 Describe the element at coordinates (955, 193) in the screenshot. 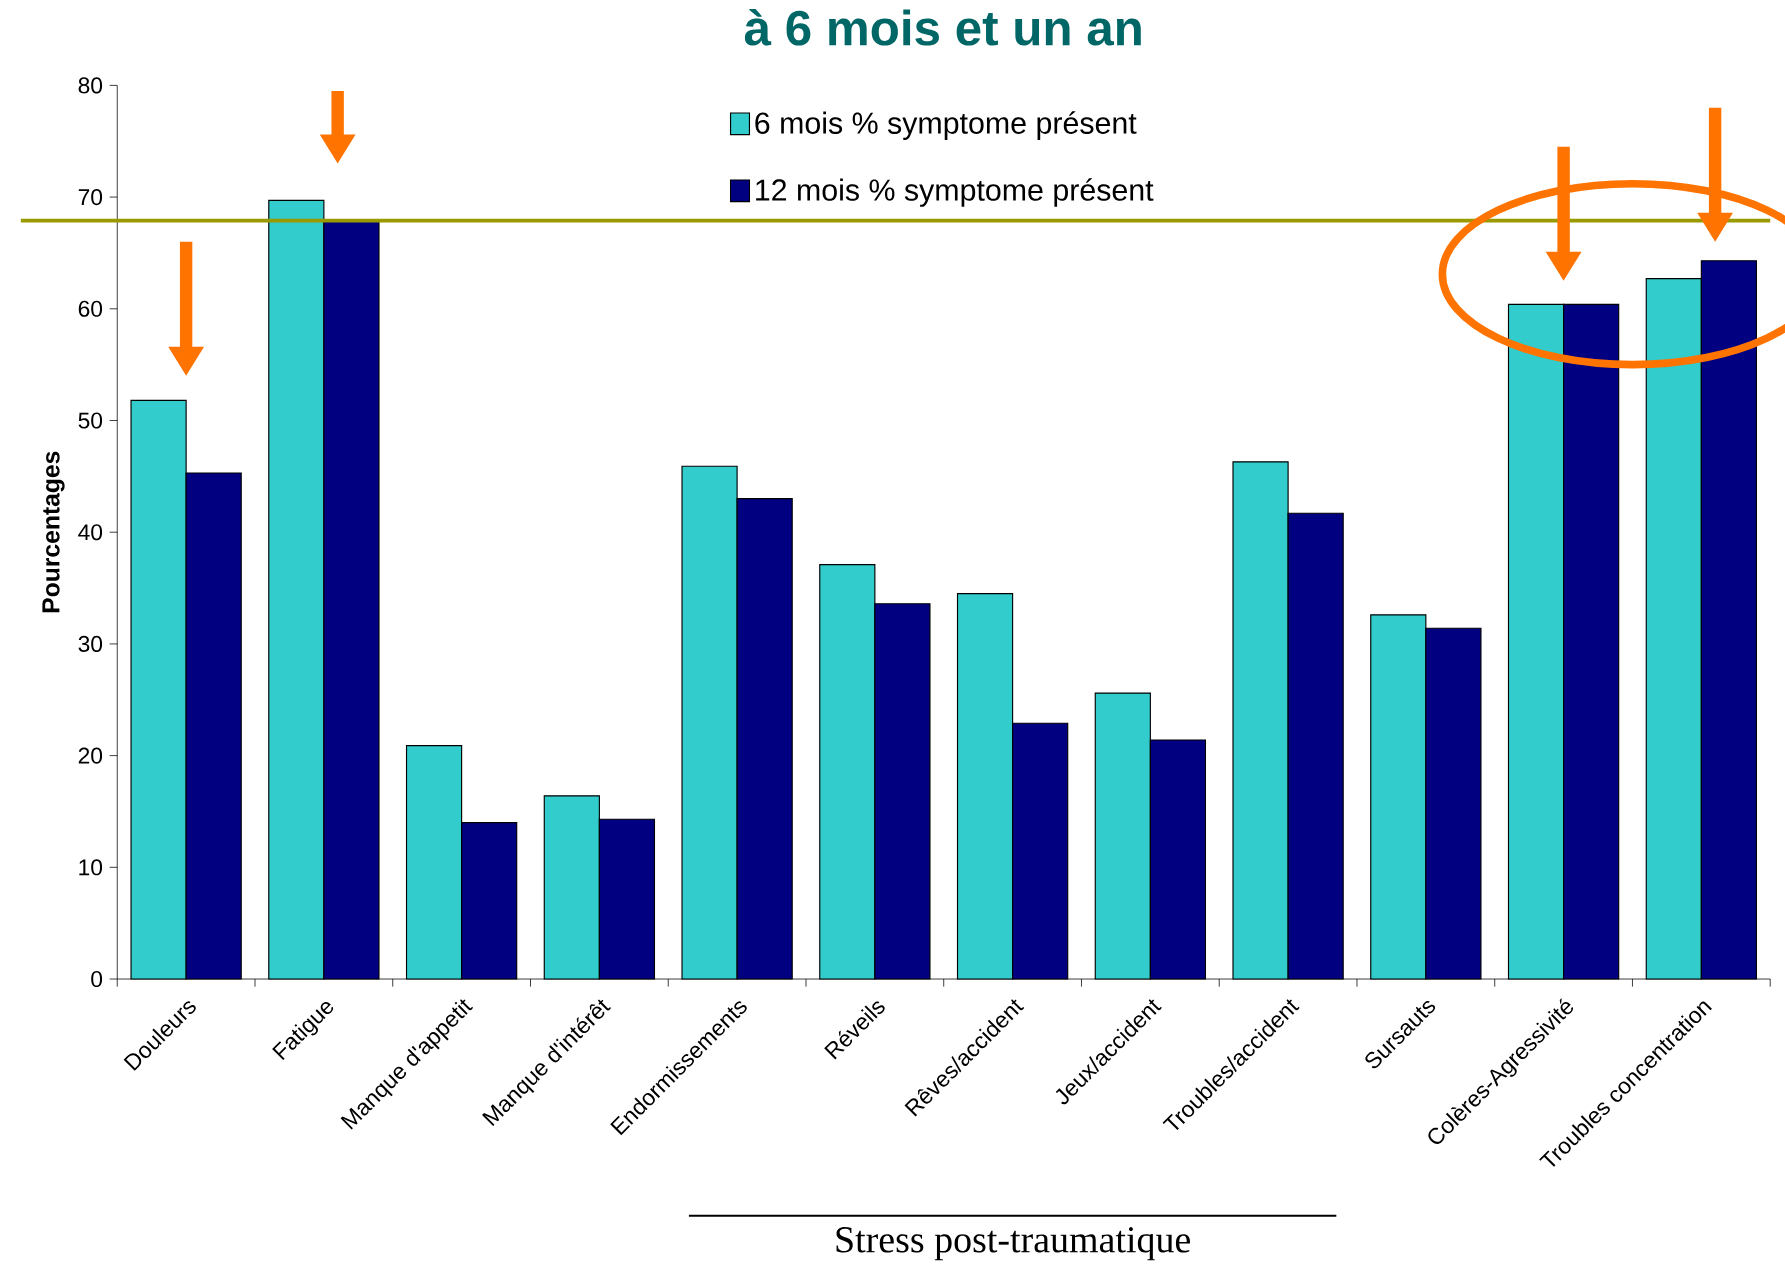

I see `legend-label: 12 mois % symptome présent` at that location.